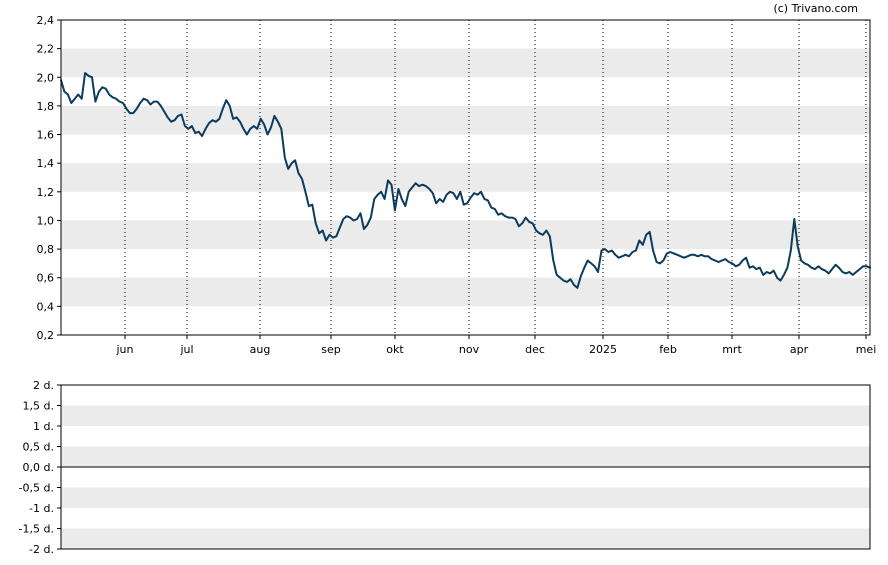 The height and width of the screenshot is (565, 888). Describe the element at coordinates (469, 349) in the screenshot. I see `x-tick-label: nov` at that location.